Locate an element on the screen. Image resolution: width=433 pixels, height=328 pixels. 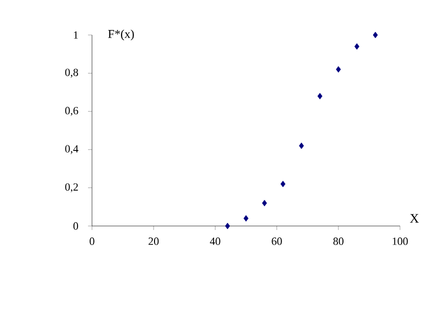
y-tick-label: 1 is located at coordinates (76, 35).